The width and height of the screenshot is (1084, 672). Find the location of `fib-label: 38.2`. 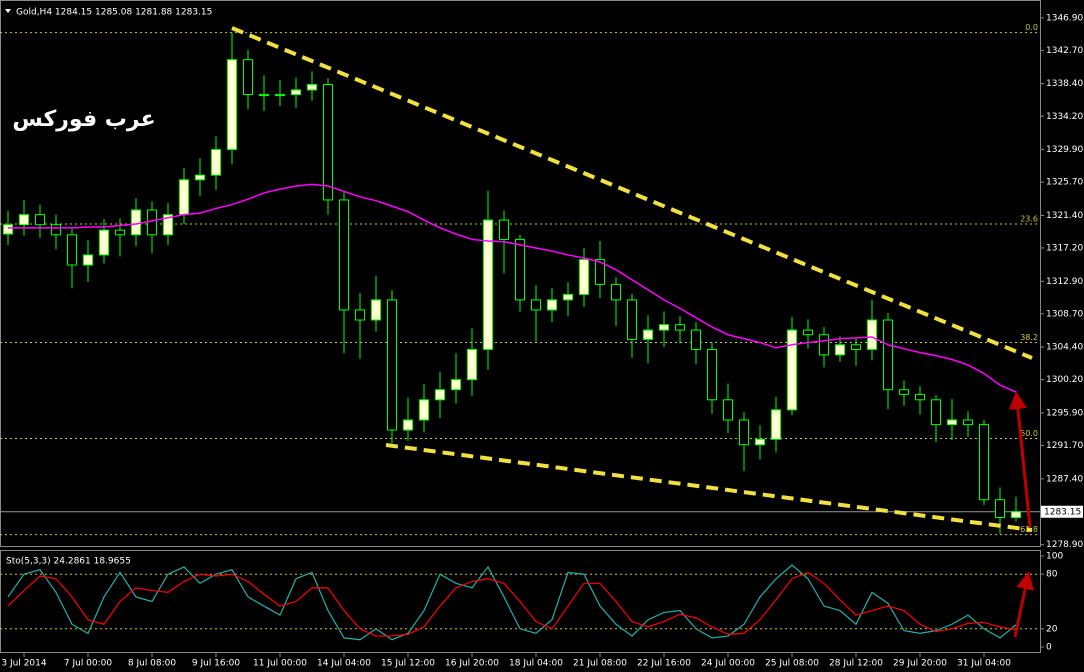

fib-label: 38.2 is located at coordinates (1029, 337).